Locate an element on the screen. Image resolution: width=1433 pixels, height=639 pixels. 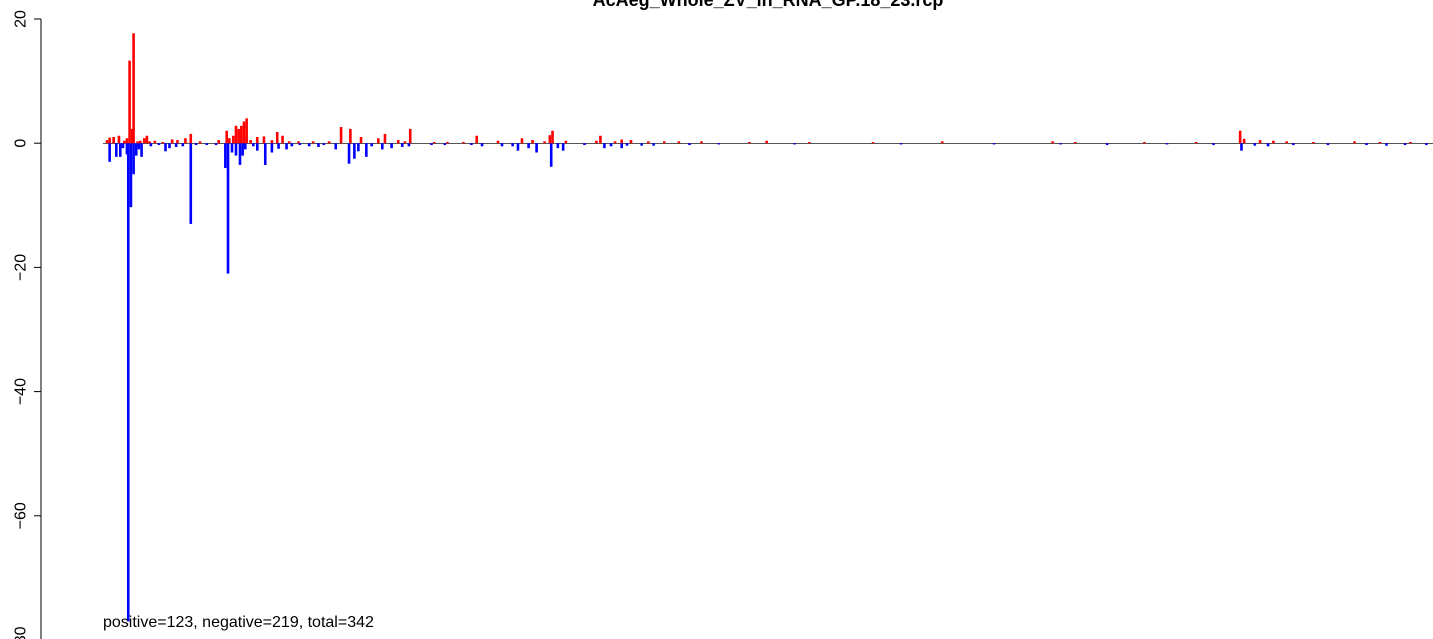
y-axis-ticks: −80 −60 −40 −20 0 20 is located at coordinates (27, 324).